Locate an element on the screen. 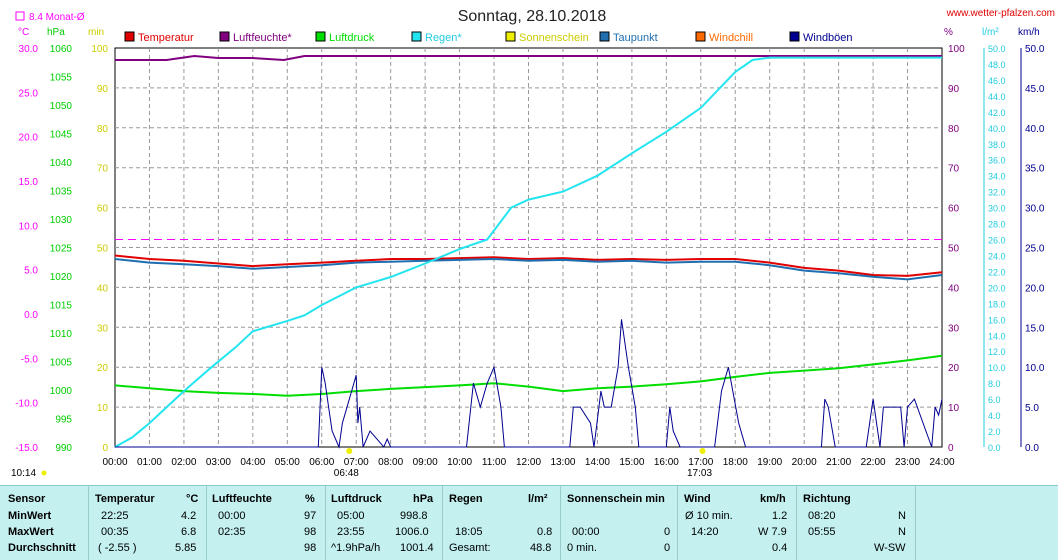 Image resolution: width=1058 pixels, height=560 pixels. header-humidity: Luftfeuchte is located at coordinates (242, 499).